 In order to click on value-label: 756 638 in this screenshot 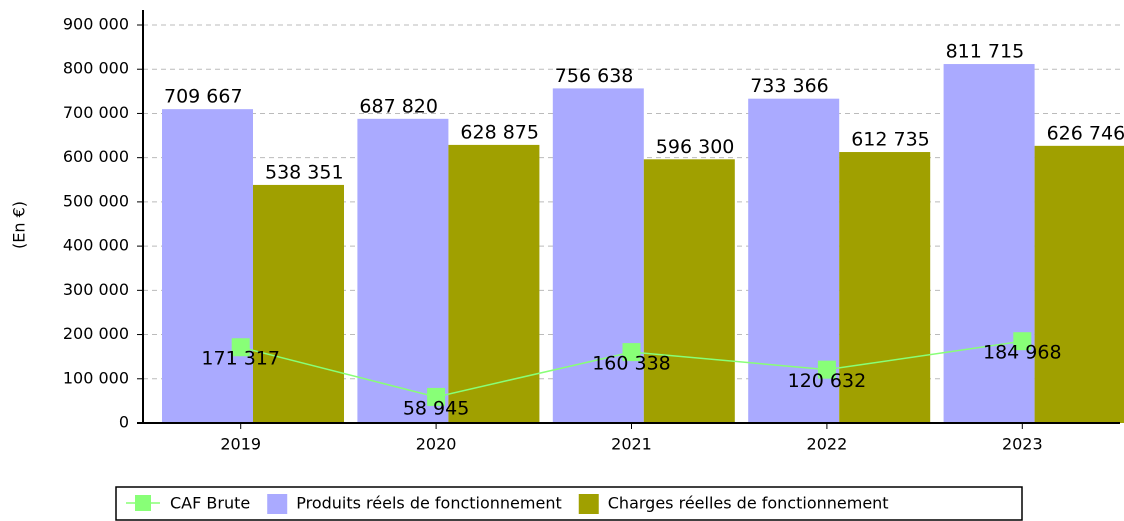, I will do `click(594, 76)`.